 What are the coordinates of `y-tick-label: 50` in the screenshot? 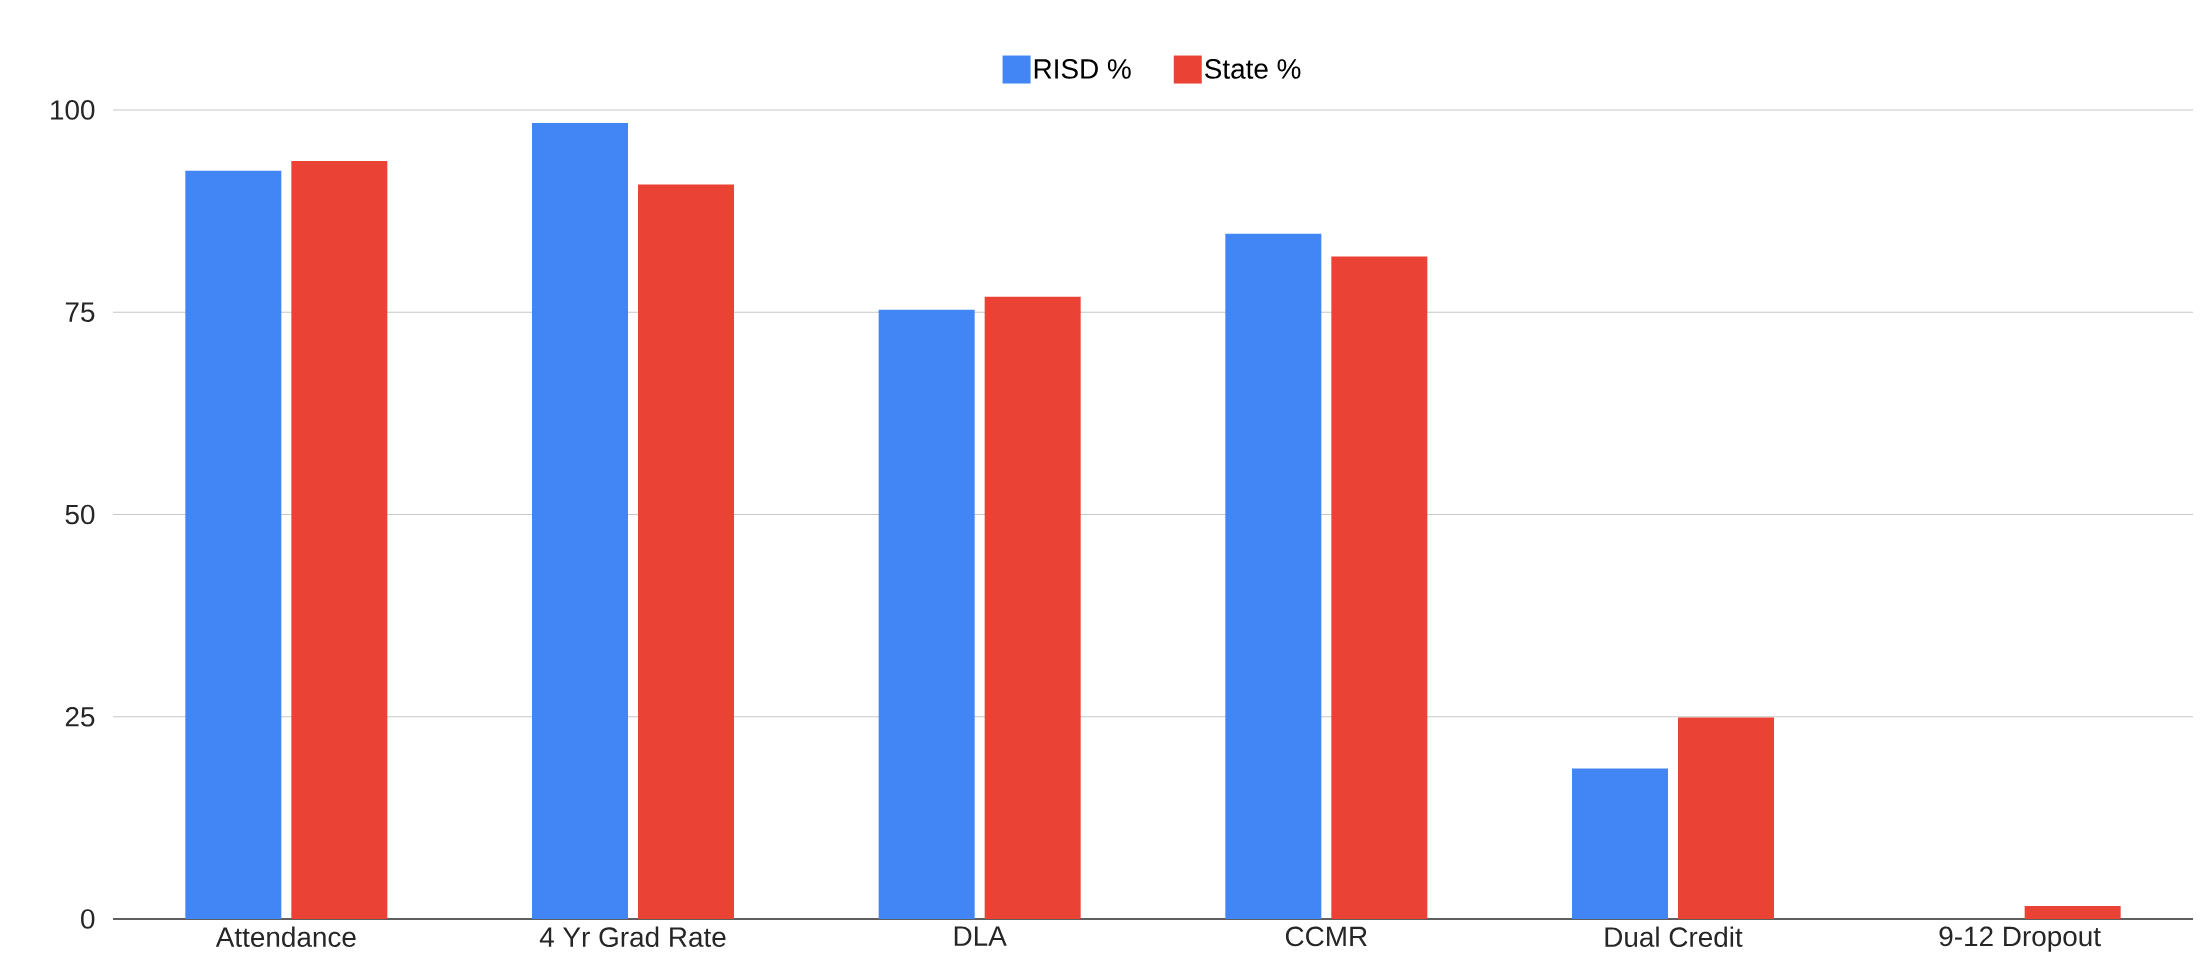 It's located at (80, 514).